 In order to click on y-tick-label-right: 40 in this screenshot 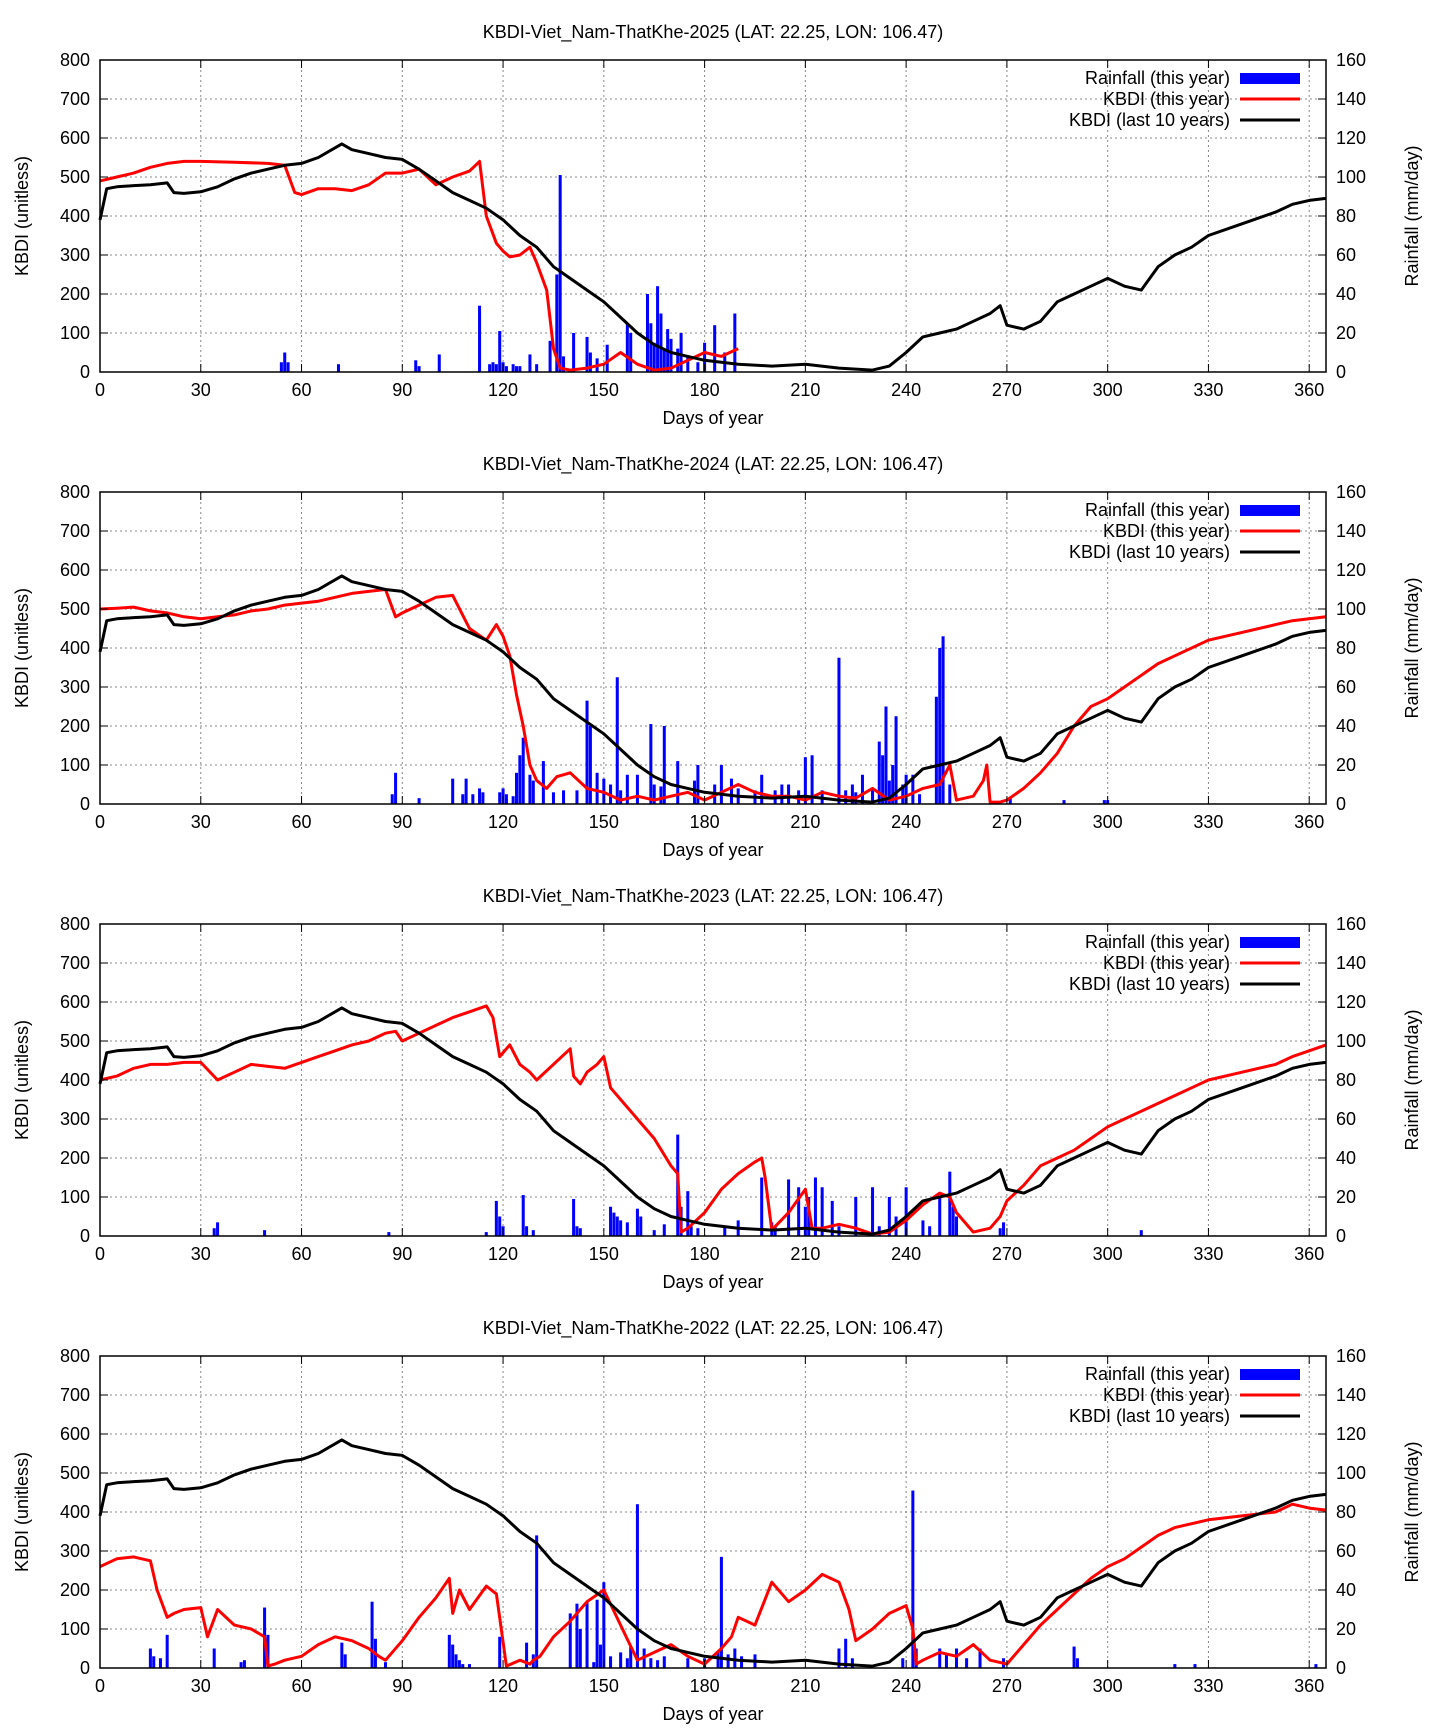, I will do `click(1346, 294)`.